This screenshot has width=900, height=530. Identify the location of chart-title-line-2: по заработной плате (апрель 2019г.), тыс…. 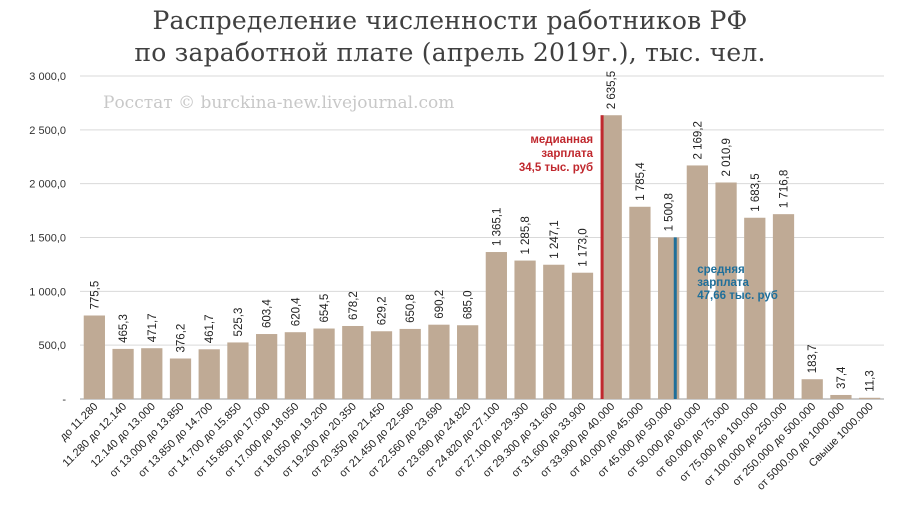
(450, 52).